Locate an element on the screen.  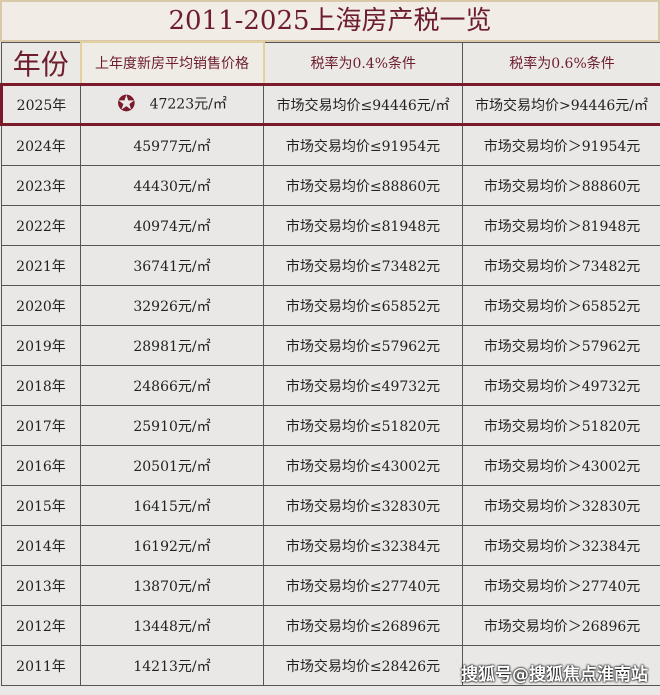
rate-06-cell: 市场交易均价＞73482元 is located at coordinates (561, 265).